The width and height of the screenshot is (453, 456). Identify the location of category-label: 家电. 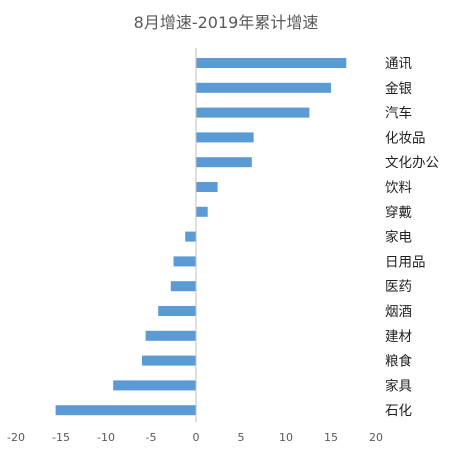
(398, 237).